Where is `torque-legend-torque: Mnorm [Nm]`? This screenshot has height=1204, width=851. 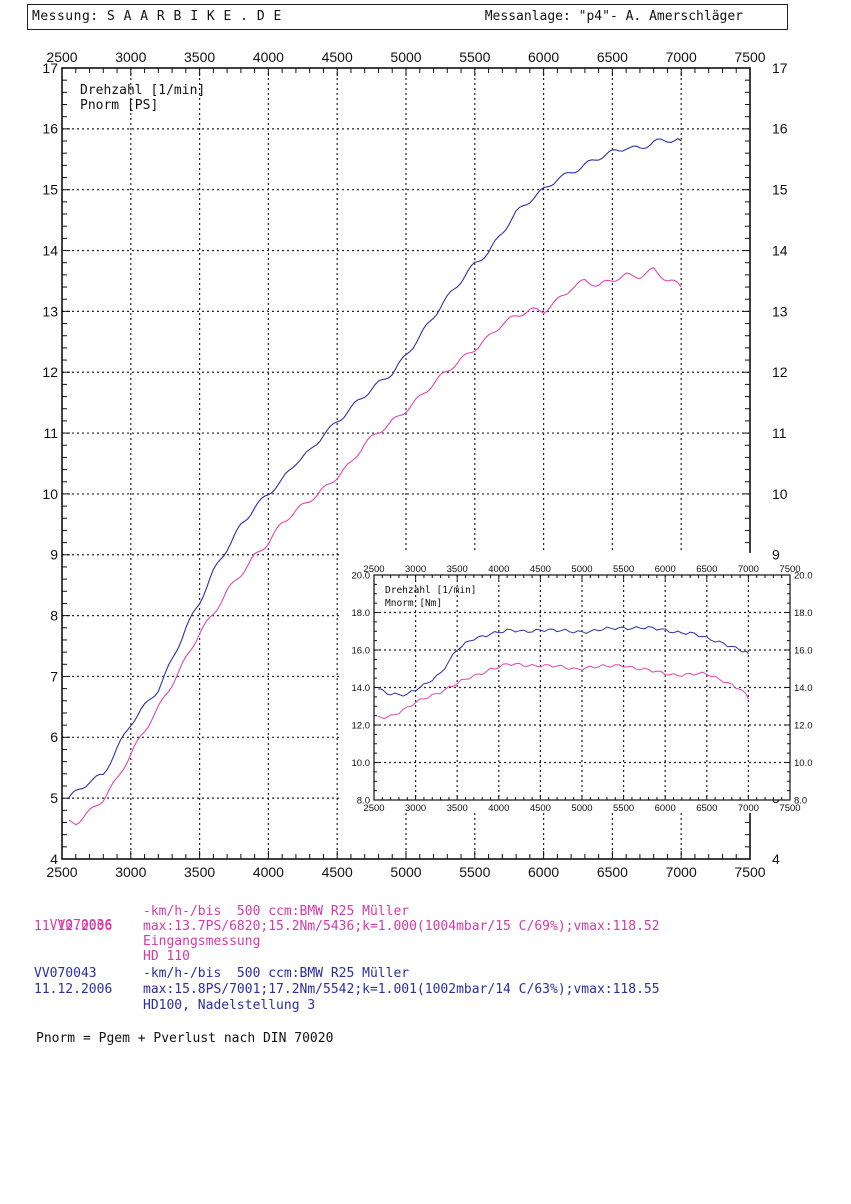
torque-legend-torque: Mnorm [Nm] is located at coordinates (413, 603).